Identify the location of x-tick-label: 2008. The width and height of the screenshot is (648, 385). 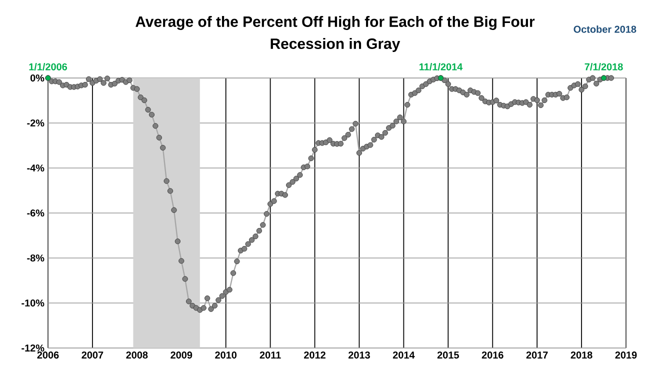
(137, 355).